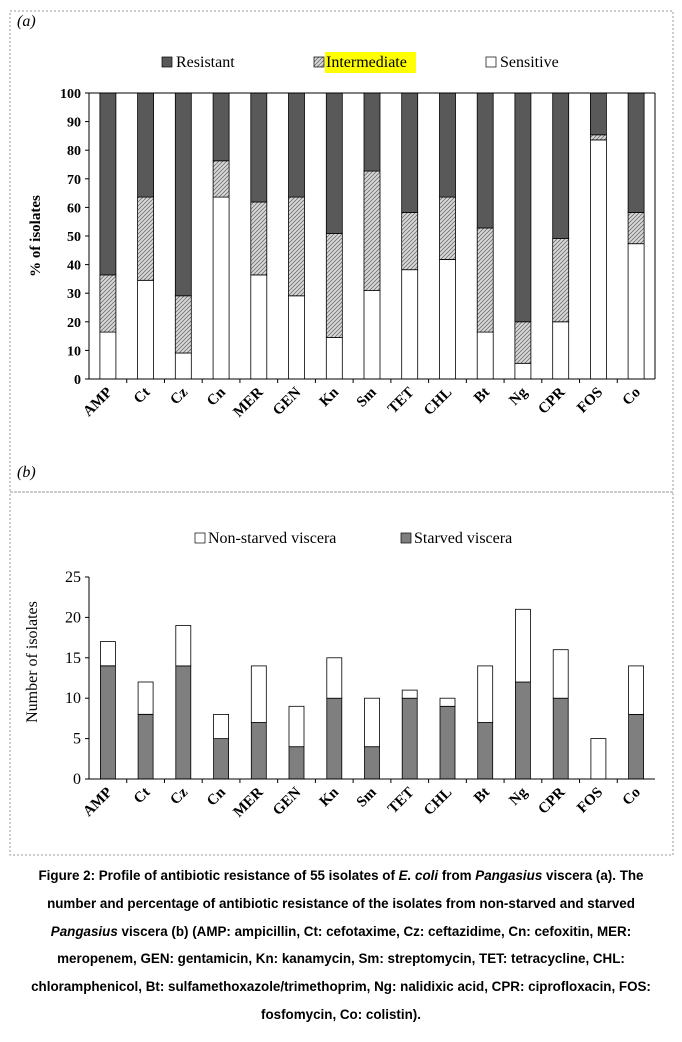  I want to click on bar-cz-intermediate, so click(183, 324).